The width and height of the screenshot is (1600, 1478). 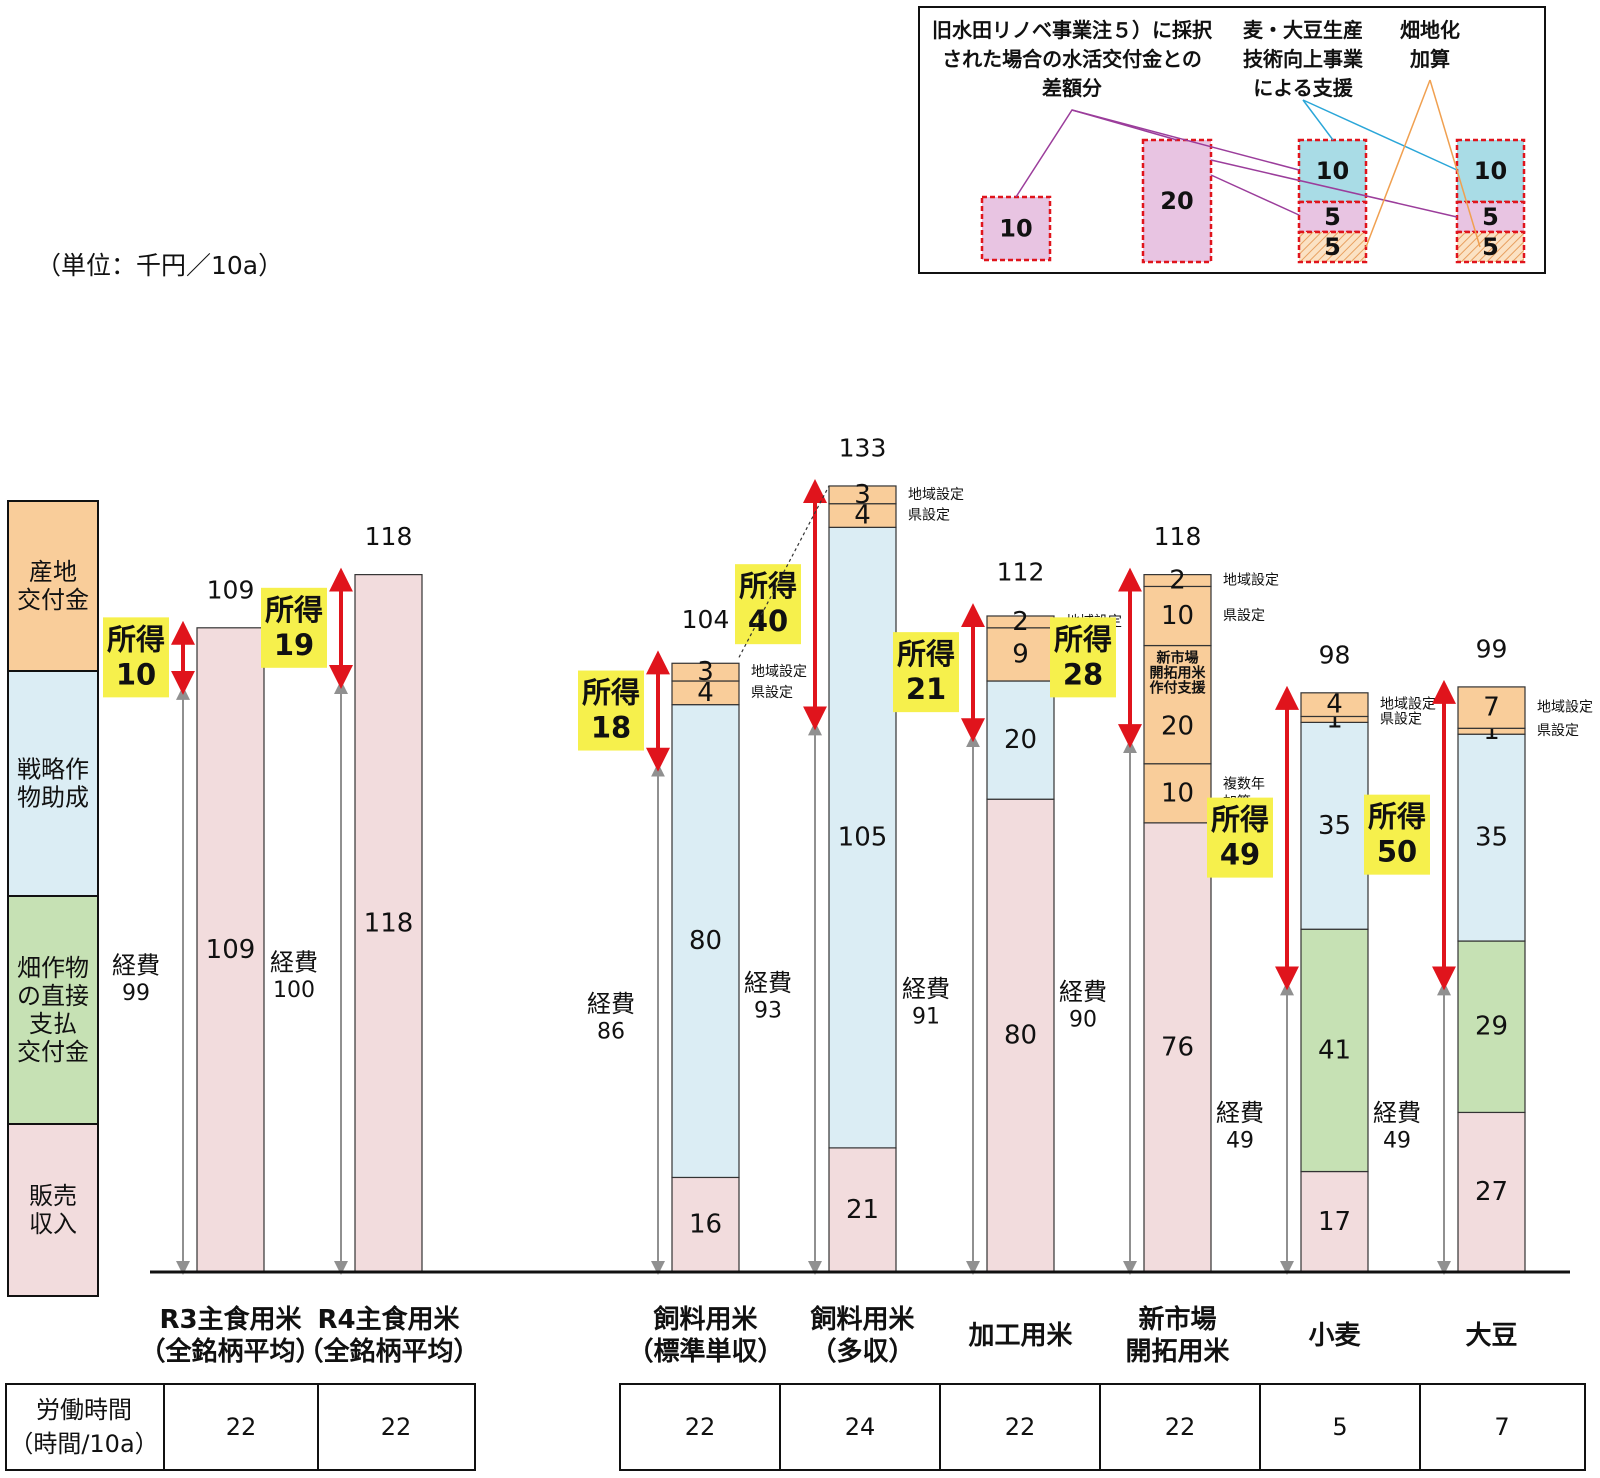 I want to click on inset-hatake-label: 加算, so click(x=1429, y=59).